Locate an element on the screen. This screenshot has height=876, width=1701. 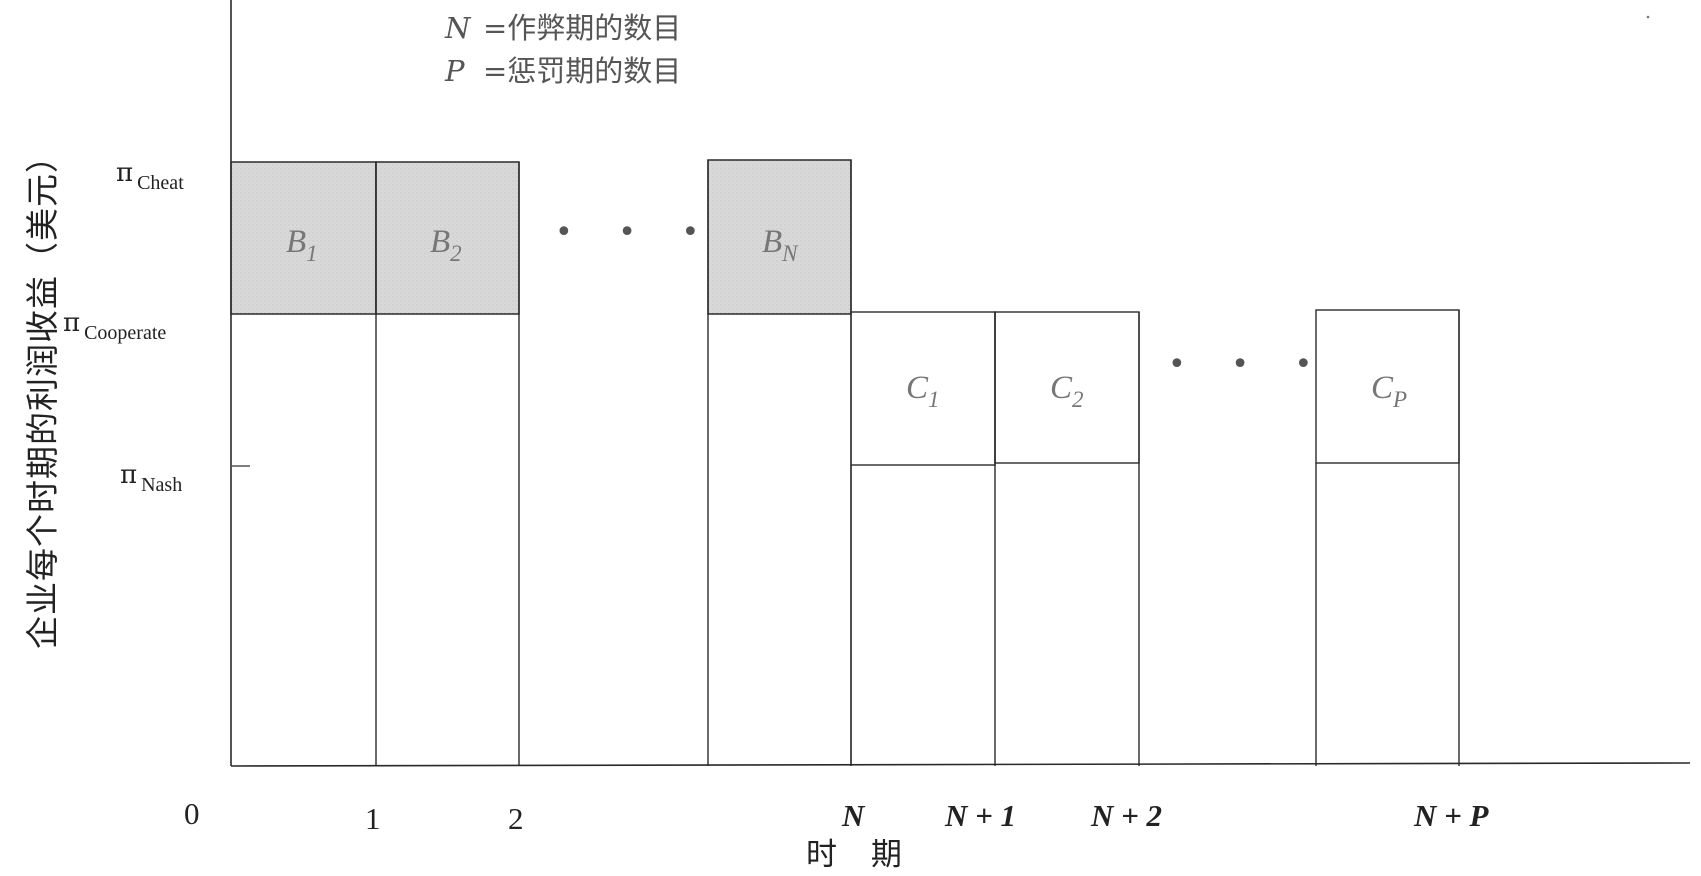
box-b2-main: B is located at coordinates (440, 242).